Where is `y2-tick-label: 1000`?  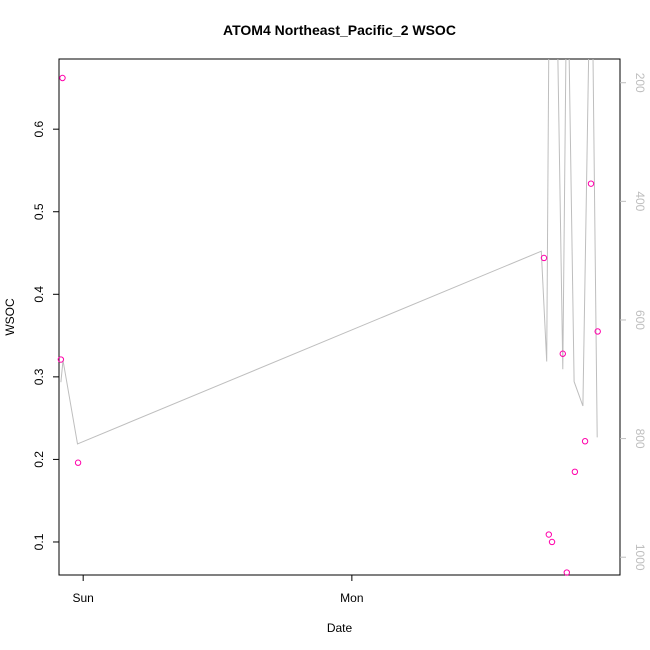 y2-tick-label: 1000 is located at coordinates (640, 557).